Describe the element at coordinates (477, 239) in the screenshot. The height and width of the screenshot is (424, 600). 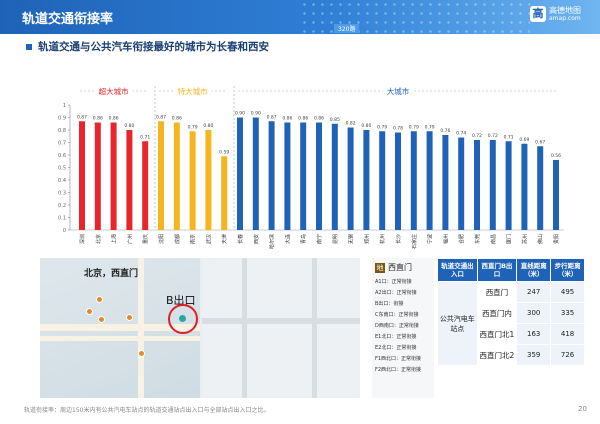
I see `category-label: 东莞` at that location.